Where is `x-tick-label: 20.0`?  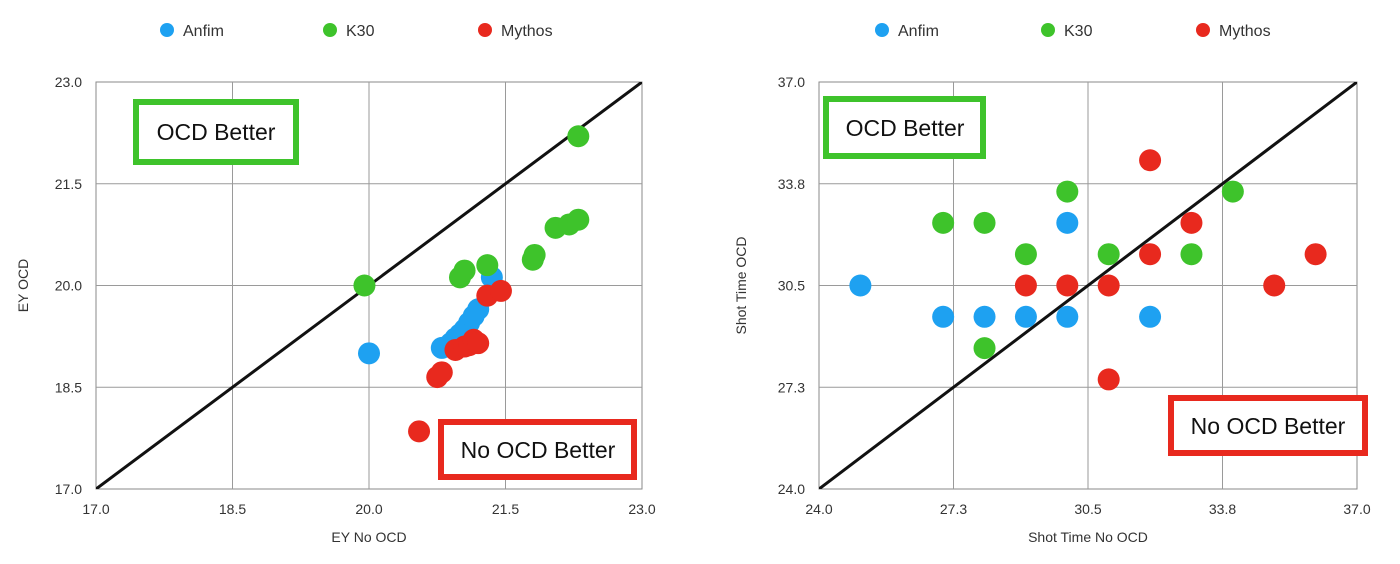 x-tick-label: 20.0 is located at coordinates (368, 509).